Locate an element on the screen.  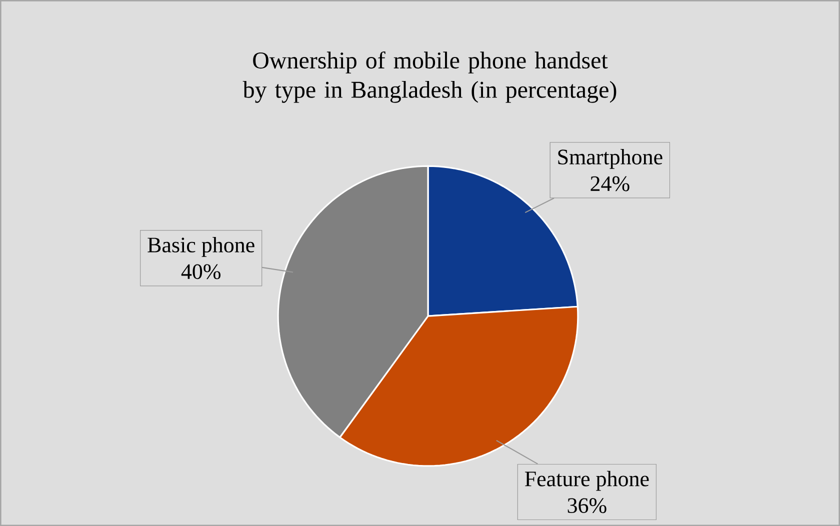
chart-title: Ownership of mobile phone handset by type in Bangladesh (in percentage) is located at coordinates (429, 77).